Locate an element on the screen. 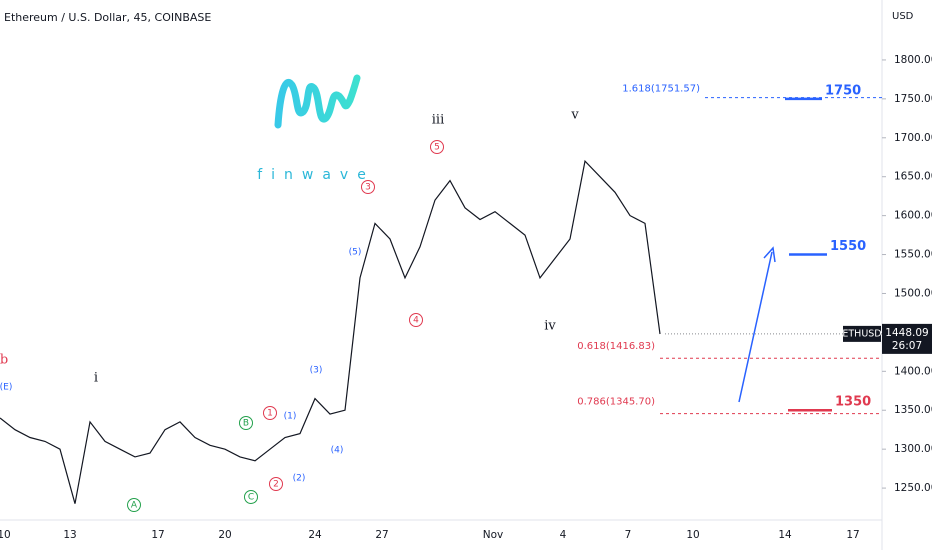 Image resolution: width=932 pixels, height=550 pixels. symbol-tag is located at coordinates (862, 333).